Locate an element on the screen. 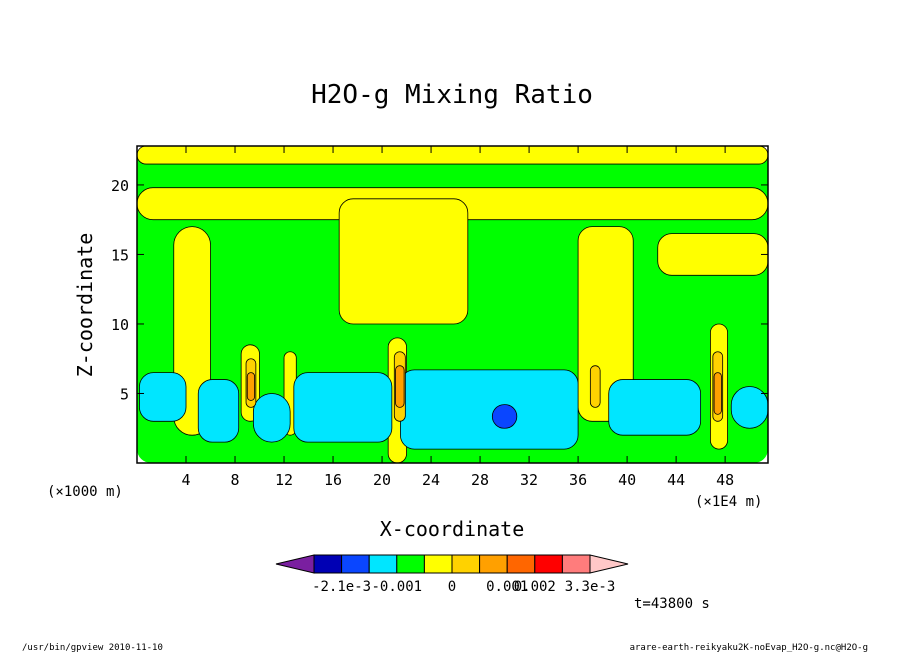 This screenshot has width=904, height=654. x-tick-label: 20 is located at coordinates (382, 480).